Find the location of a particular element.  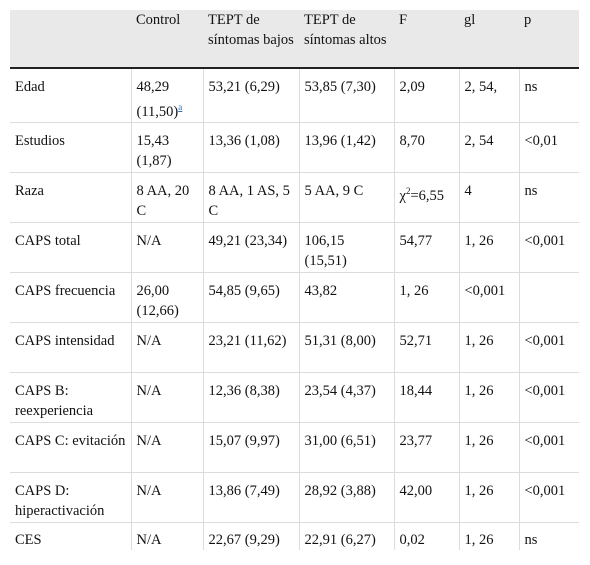

cell-tept-altos: 23,54 (4,37) is located at coordinates (347, 397).